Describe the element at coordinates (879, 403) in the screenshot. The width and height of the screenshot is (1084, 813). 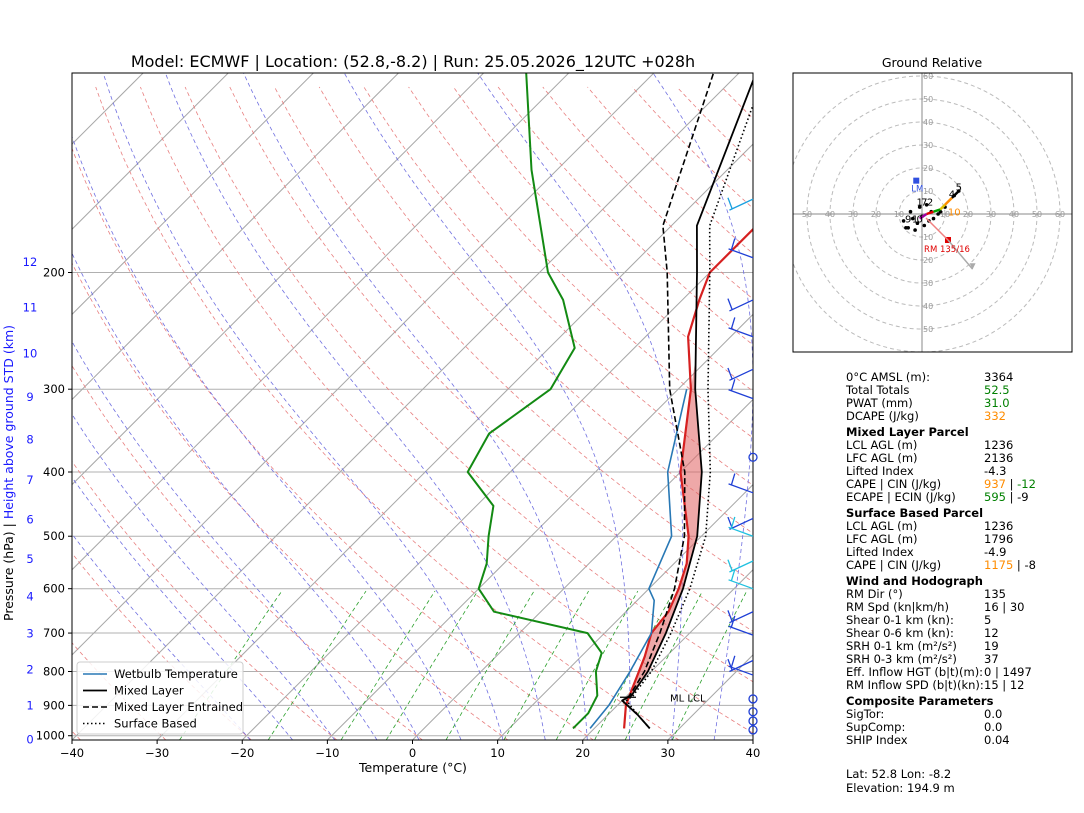
I see `param-label: PWAT (mm)` at that location.